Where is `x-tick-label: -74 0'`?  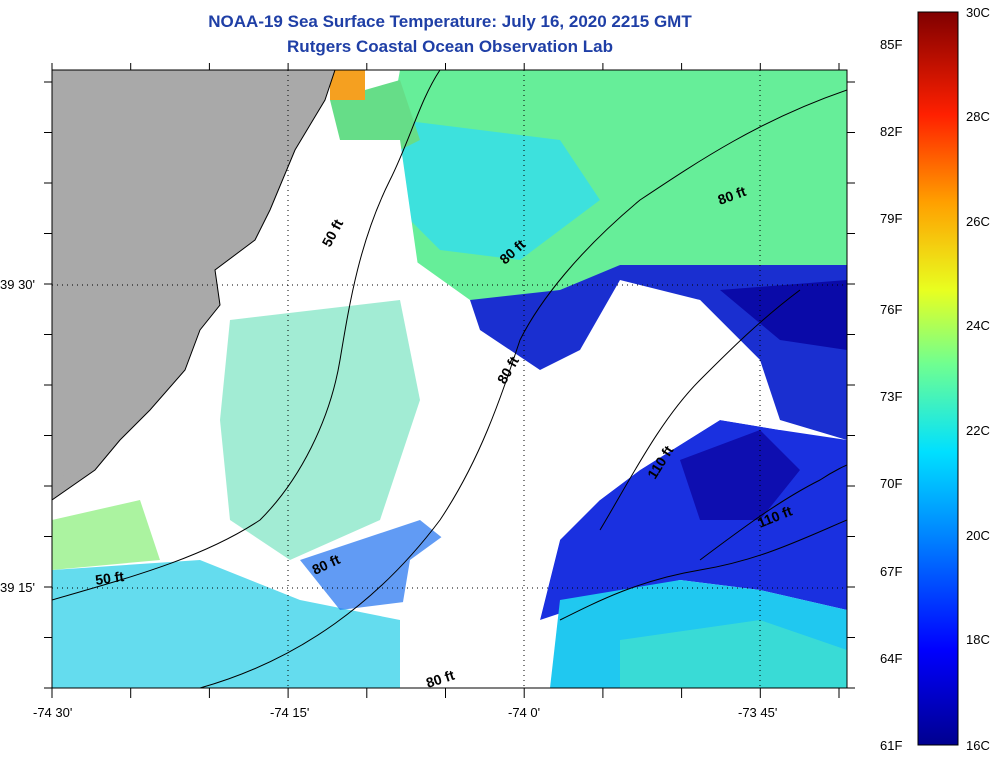
x-tick-label: -74 0' is located at coordinates (524, 712).